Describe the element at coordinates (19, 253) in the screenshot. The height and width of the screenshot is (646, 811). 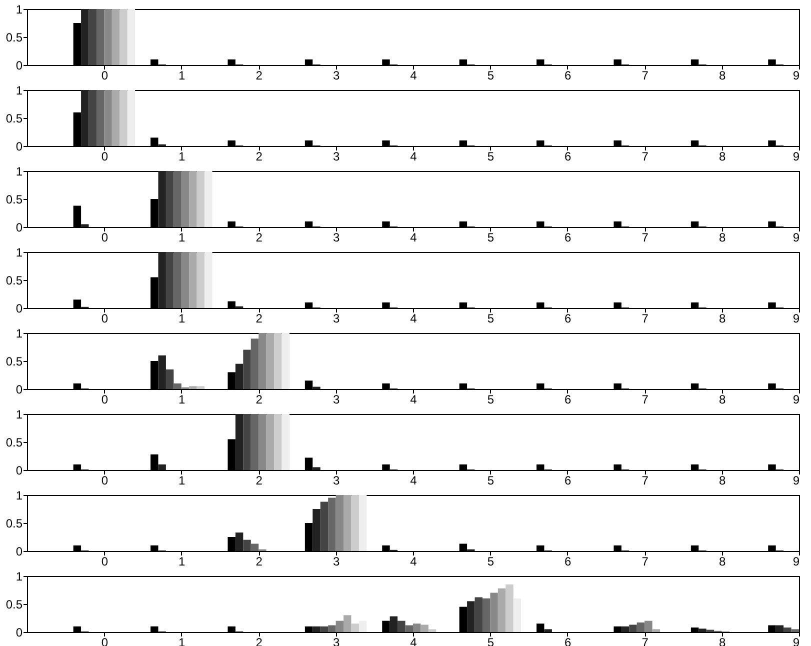
I see `y-tick-label: 1` at that location.